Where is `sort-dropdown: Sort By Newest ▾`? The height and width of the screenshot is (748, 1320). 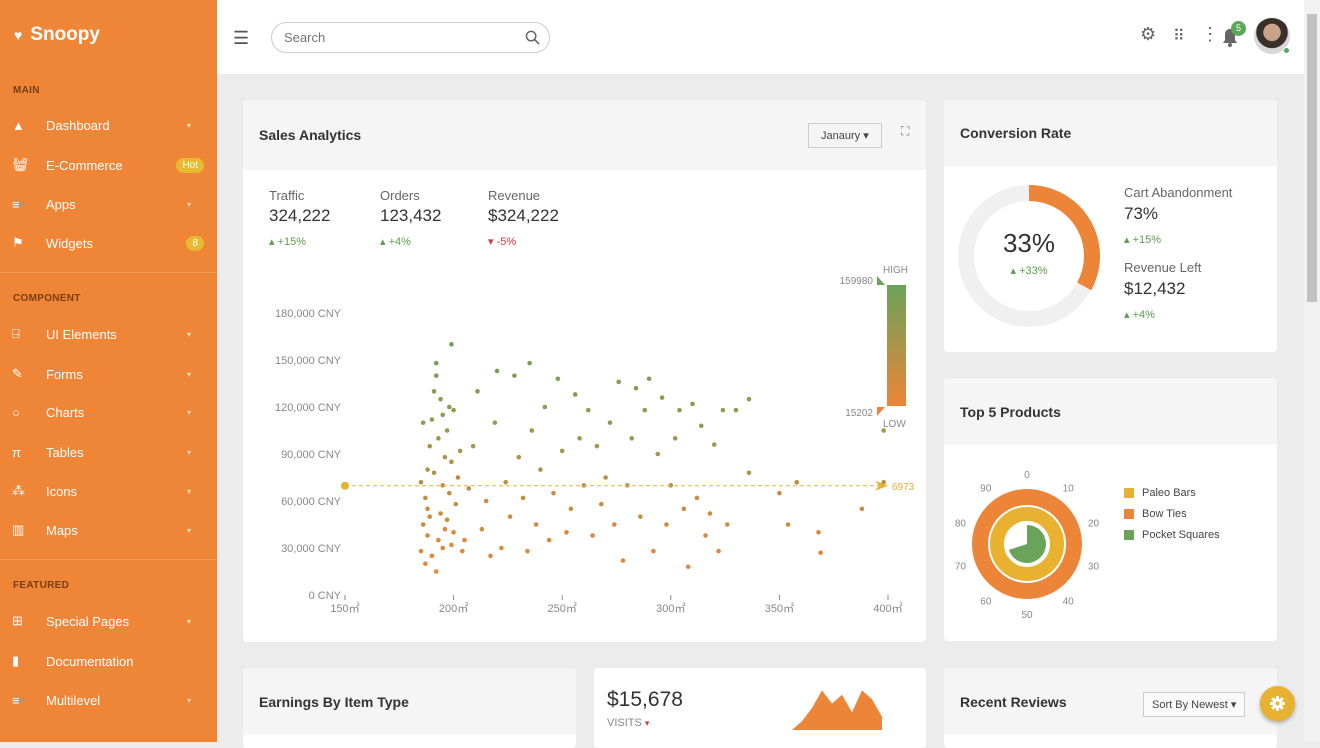
sort-dropdown: Sort By Newest ▾ is located at coordinates (1194, 704).